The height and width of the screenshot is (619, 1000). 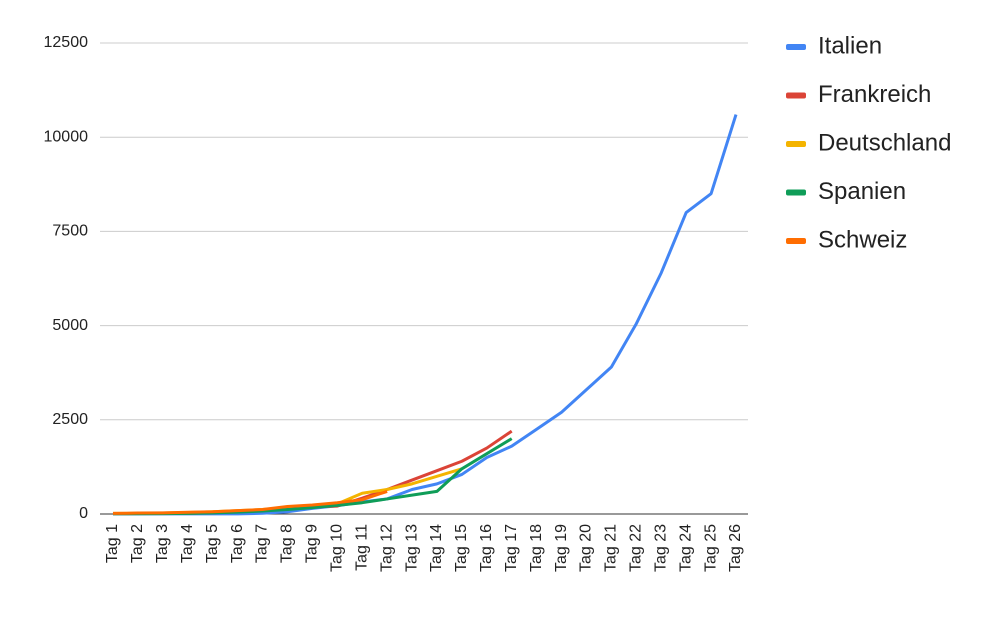 I want to click on y-tick-label: 12500, so click(x=66, y=42).